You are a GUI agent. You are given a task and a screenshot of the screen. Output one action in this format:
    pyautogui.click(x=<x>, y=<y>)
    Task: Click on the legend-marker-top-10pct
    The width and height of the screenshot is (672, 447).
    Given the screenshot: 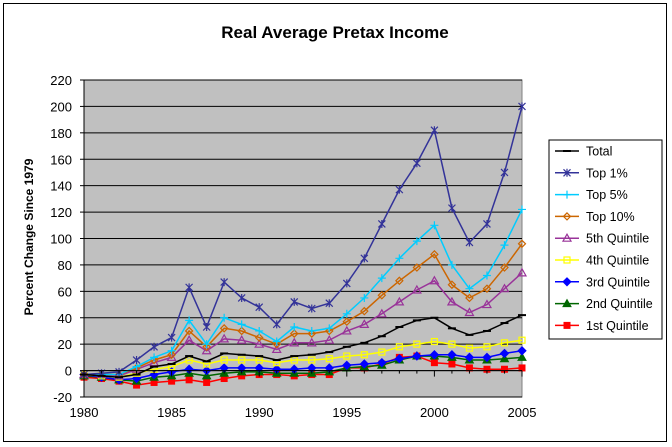 What is the action you would take?
    pyautogui.click(x=567, y=216)
    